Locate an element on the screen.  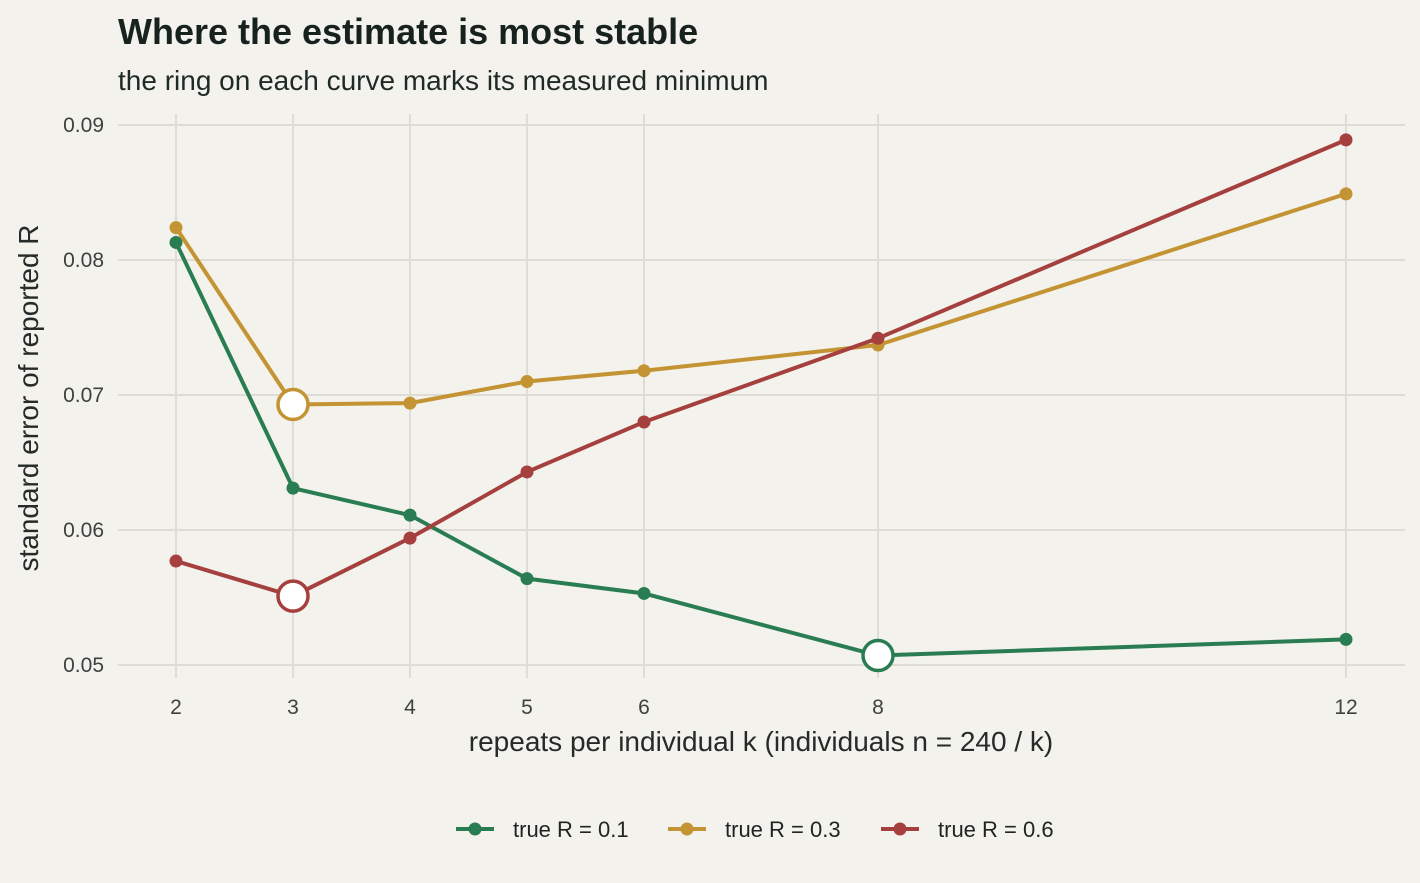
legend-item: true R = 0.6 is located at coordinates (967, 829).